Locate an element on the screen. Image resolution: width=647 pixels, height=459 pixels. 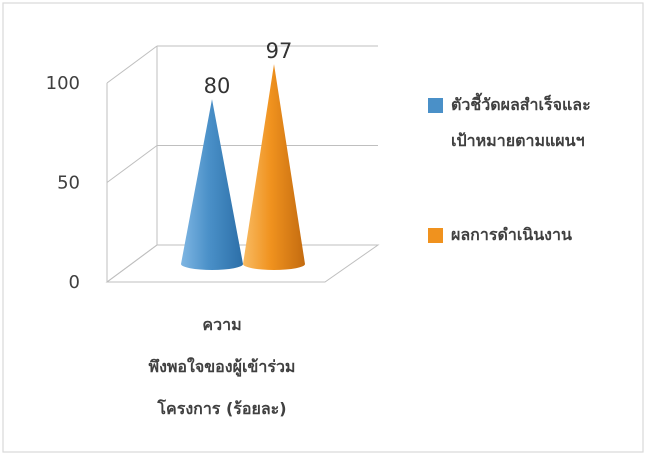
category-label-line: โครงการ (ร้อยละ) is located at coordinates (221, 408).